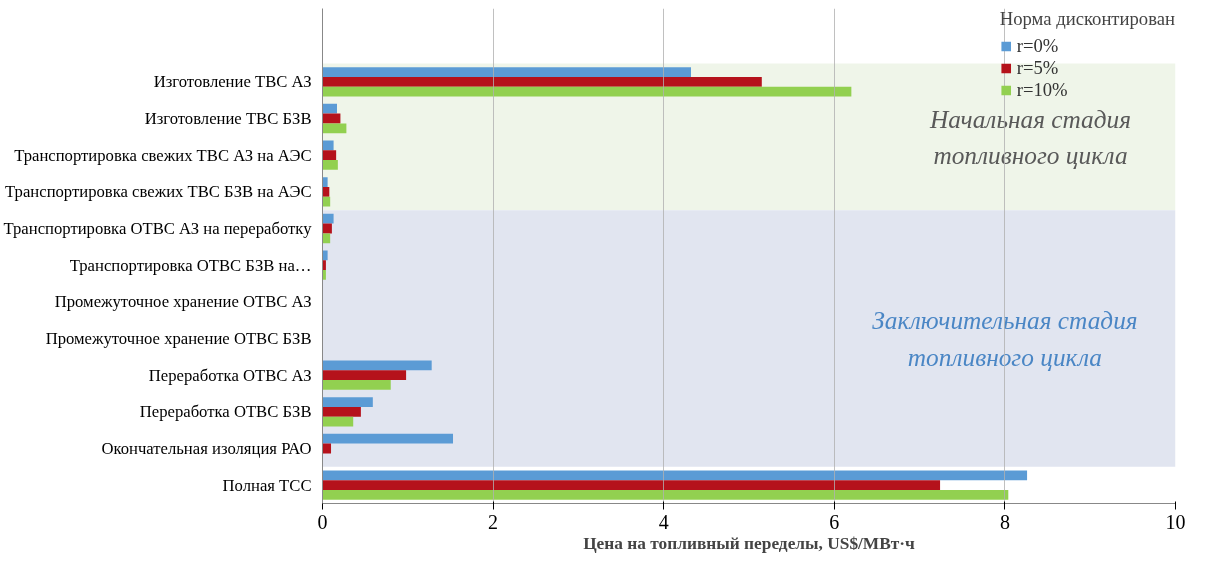  I want to click on y-tick-label: Промежуточное хранение ОТВС БЗВ, so click(178, 338).